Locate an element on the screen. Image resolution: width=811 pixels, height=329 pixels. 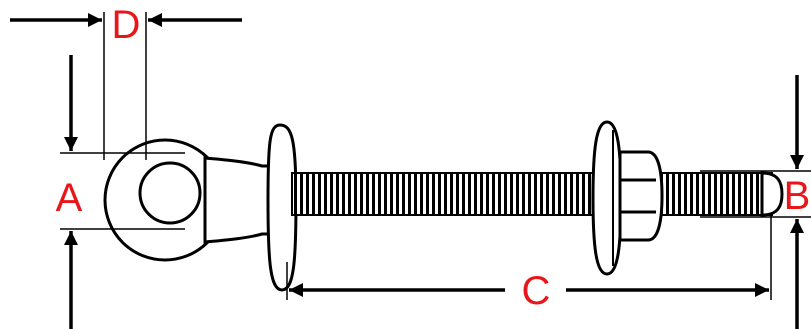
shoulder-collar is located at coordinates (282, 207).